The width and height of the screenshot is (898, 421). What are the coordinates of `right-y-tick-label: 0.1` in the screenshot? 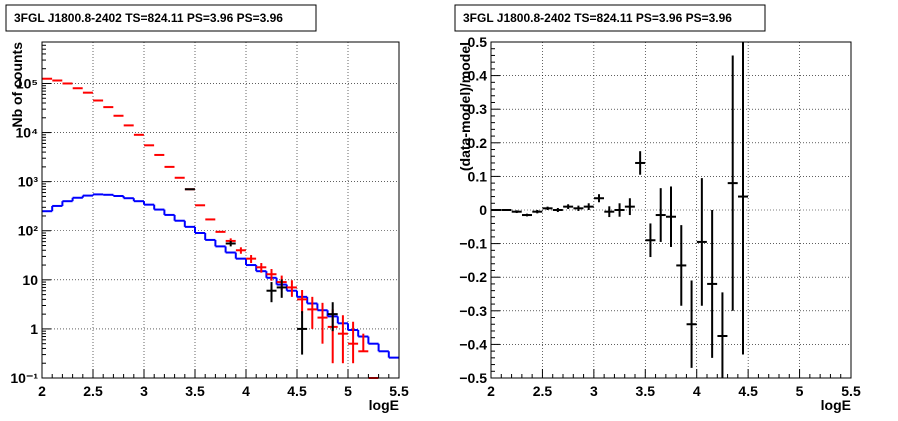 It's located at (478, 176).